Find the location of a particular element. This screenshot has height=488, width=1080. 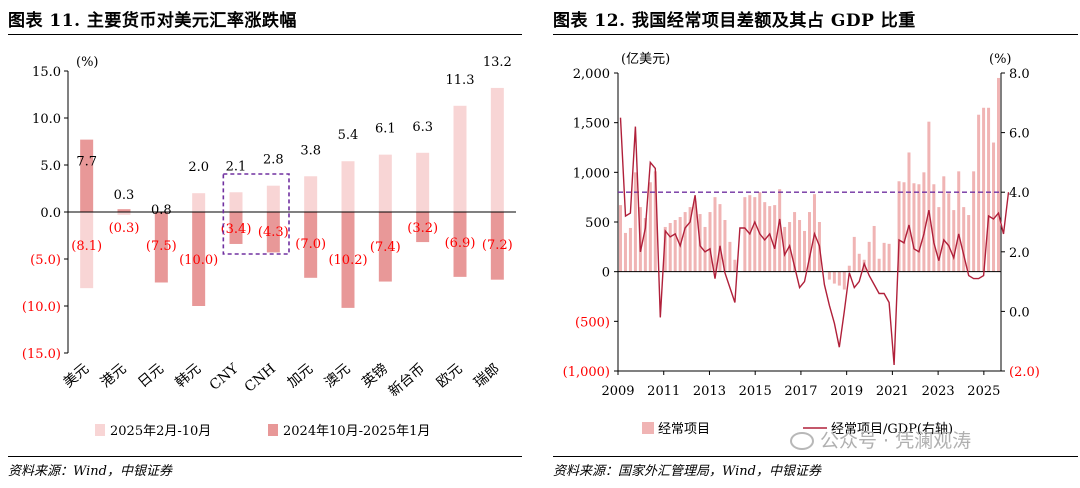

right-unit-label: (%) is located at coordinates (1000, 59).